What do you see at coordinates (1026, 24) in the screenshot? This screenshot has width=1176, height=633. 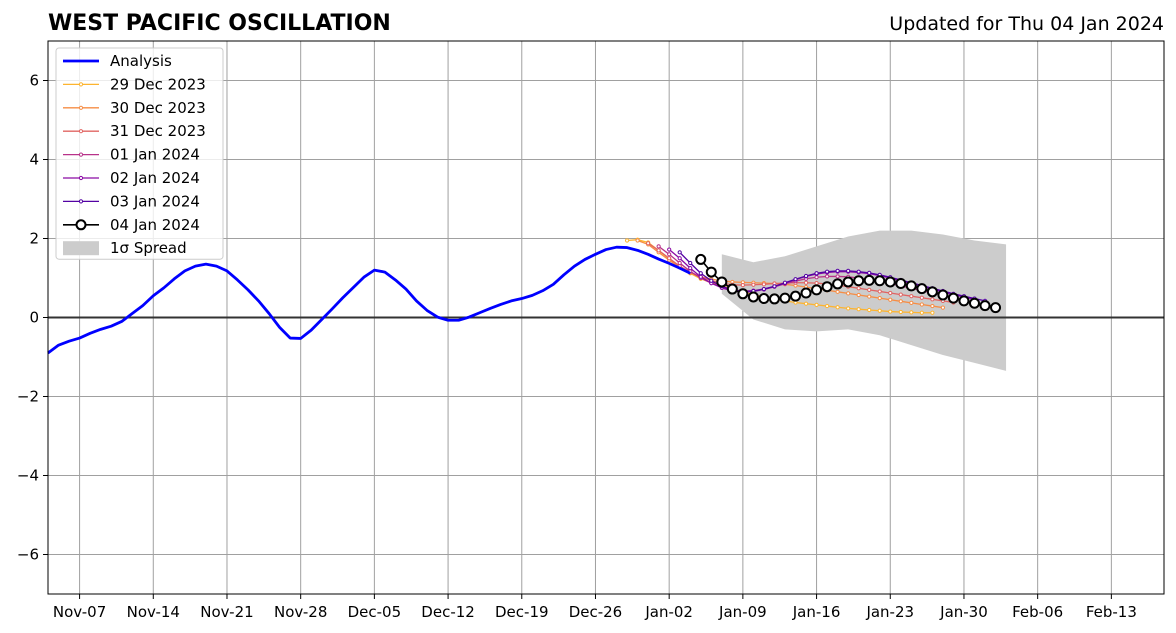 I see `chart-subtitle: Updated for Thu 04 Jan 2024` at bounding box center [1026, 24].